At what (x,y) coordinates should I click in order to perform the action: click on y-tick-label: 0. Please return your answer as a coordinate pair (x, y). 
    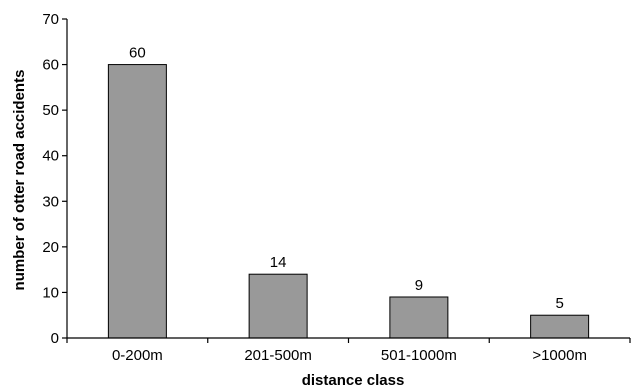
    Looking at the image, I should click on (55, 338).